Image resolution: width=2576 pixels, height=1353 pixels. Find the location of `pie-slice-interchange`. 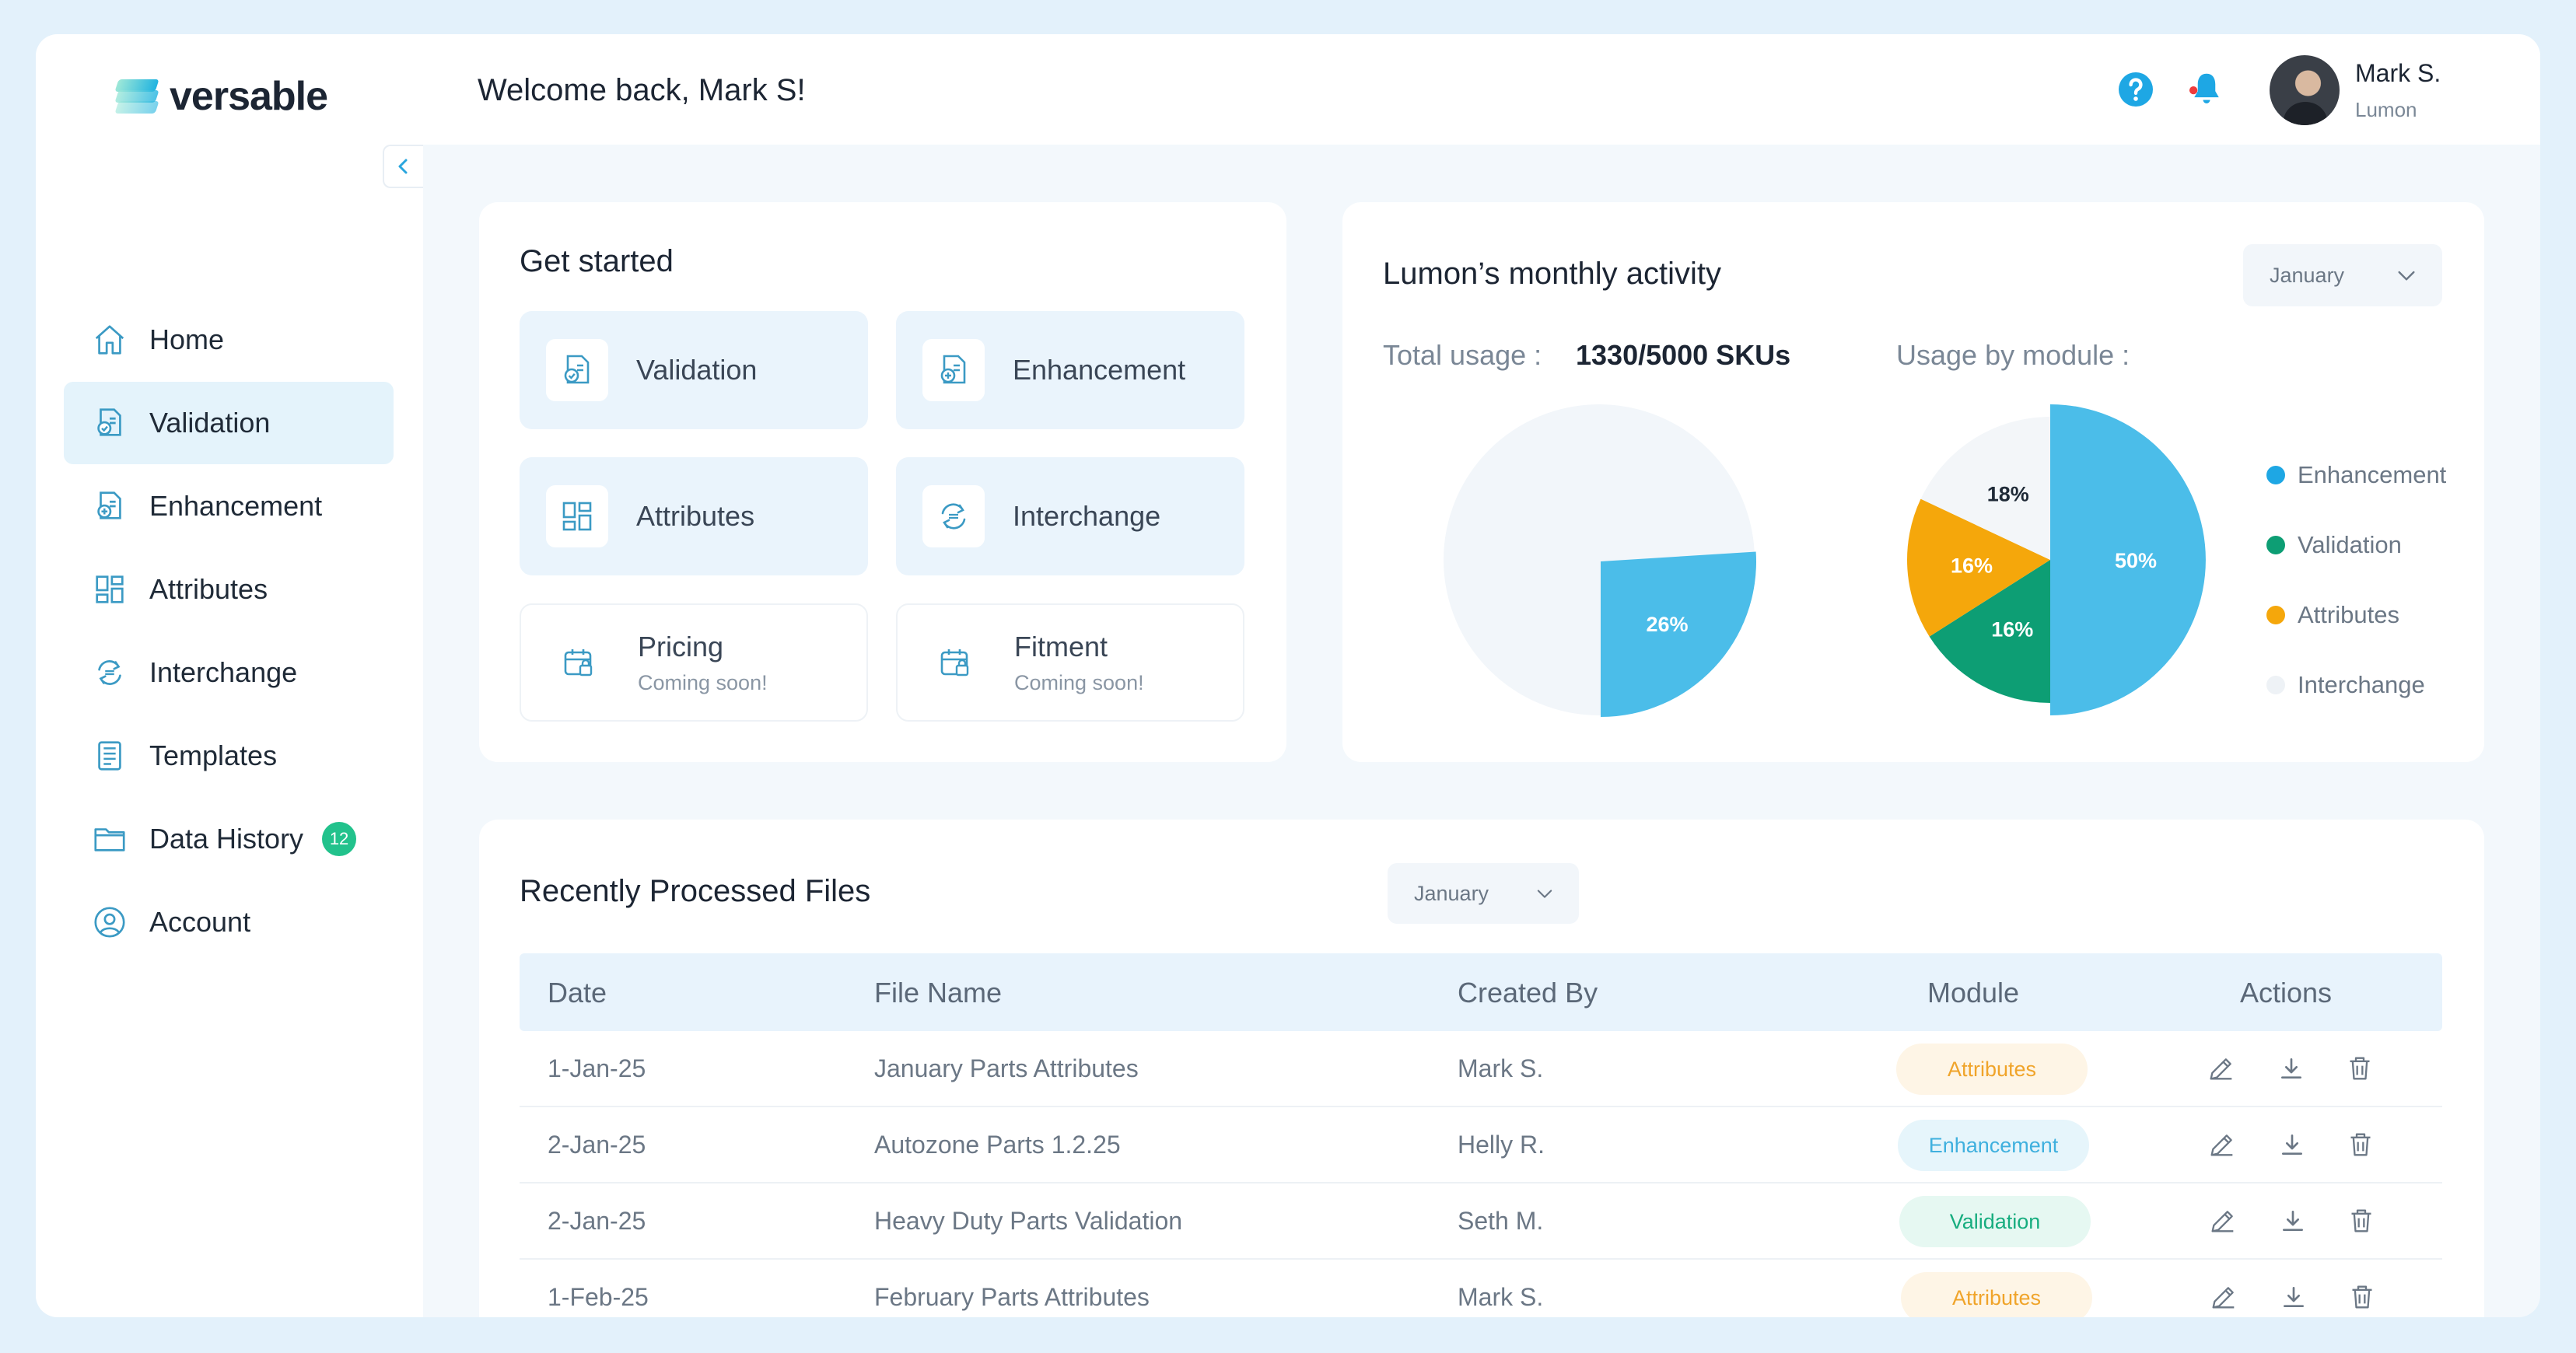

pie-slice-interchange is located at coordinates (1985, 489).